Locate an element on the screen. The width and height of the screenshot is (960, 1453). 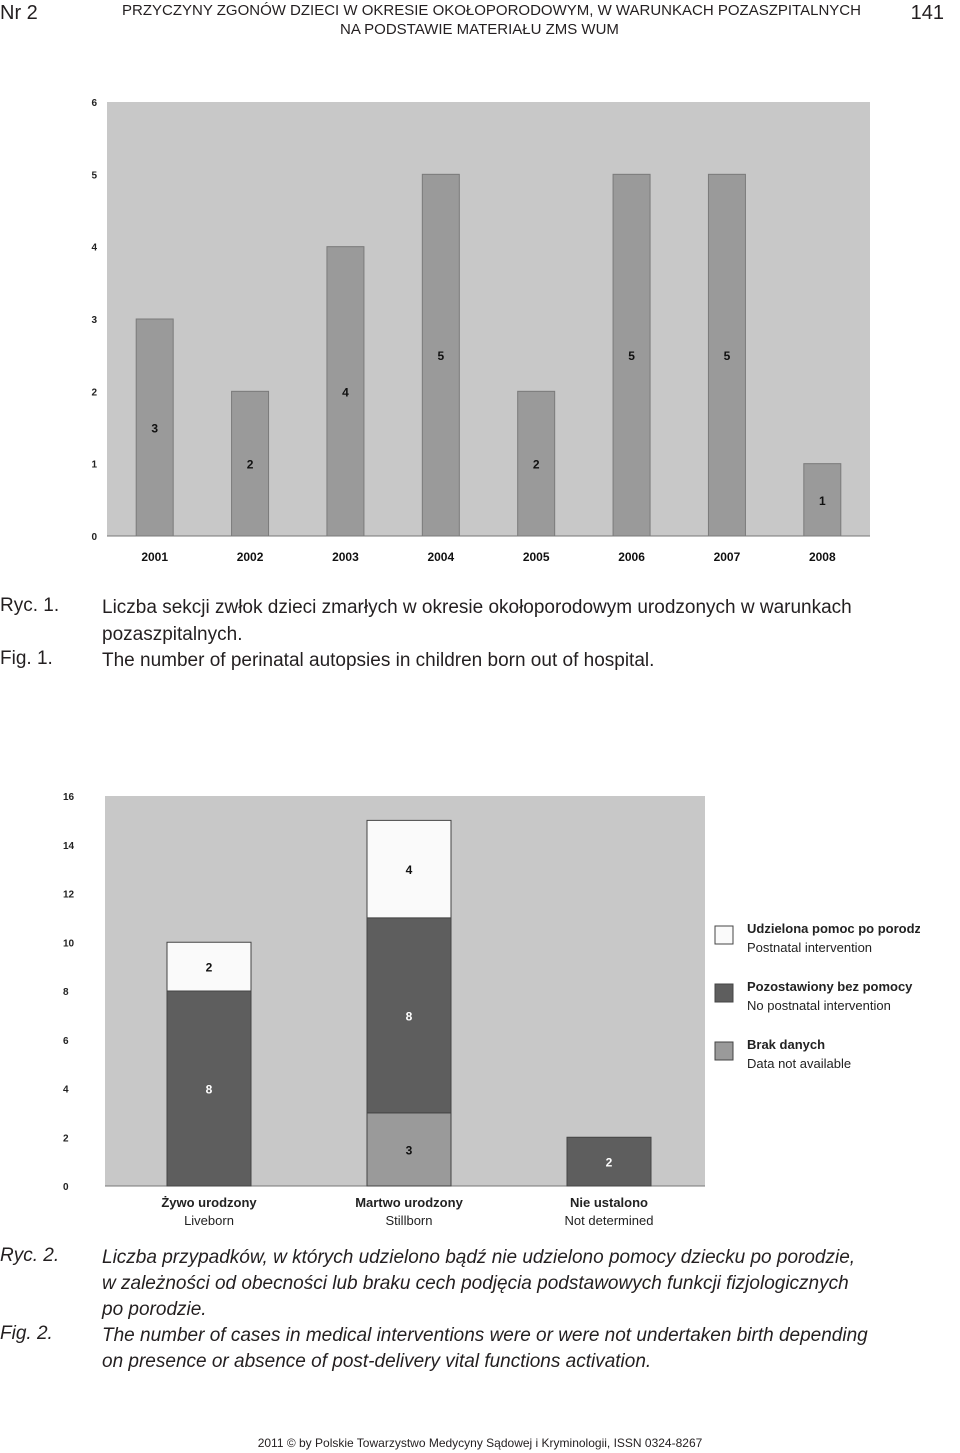
bar-data-label: 1 is located at coordinates (822, 501).